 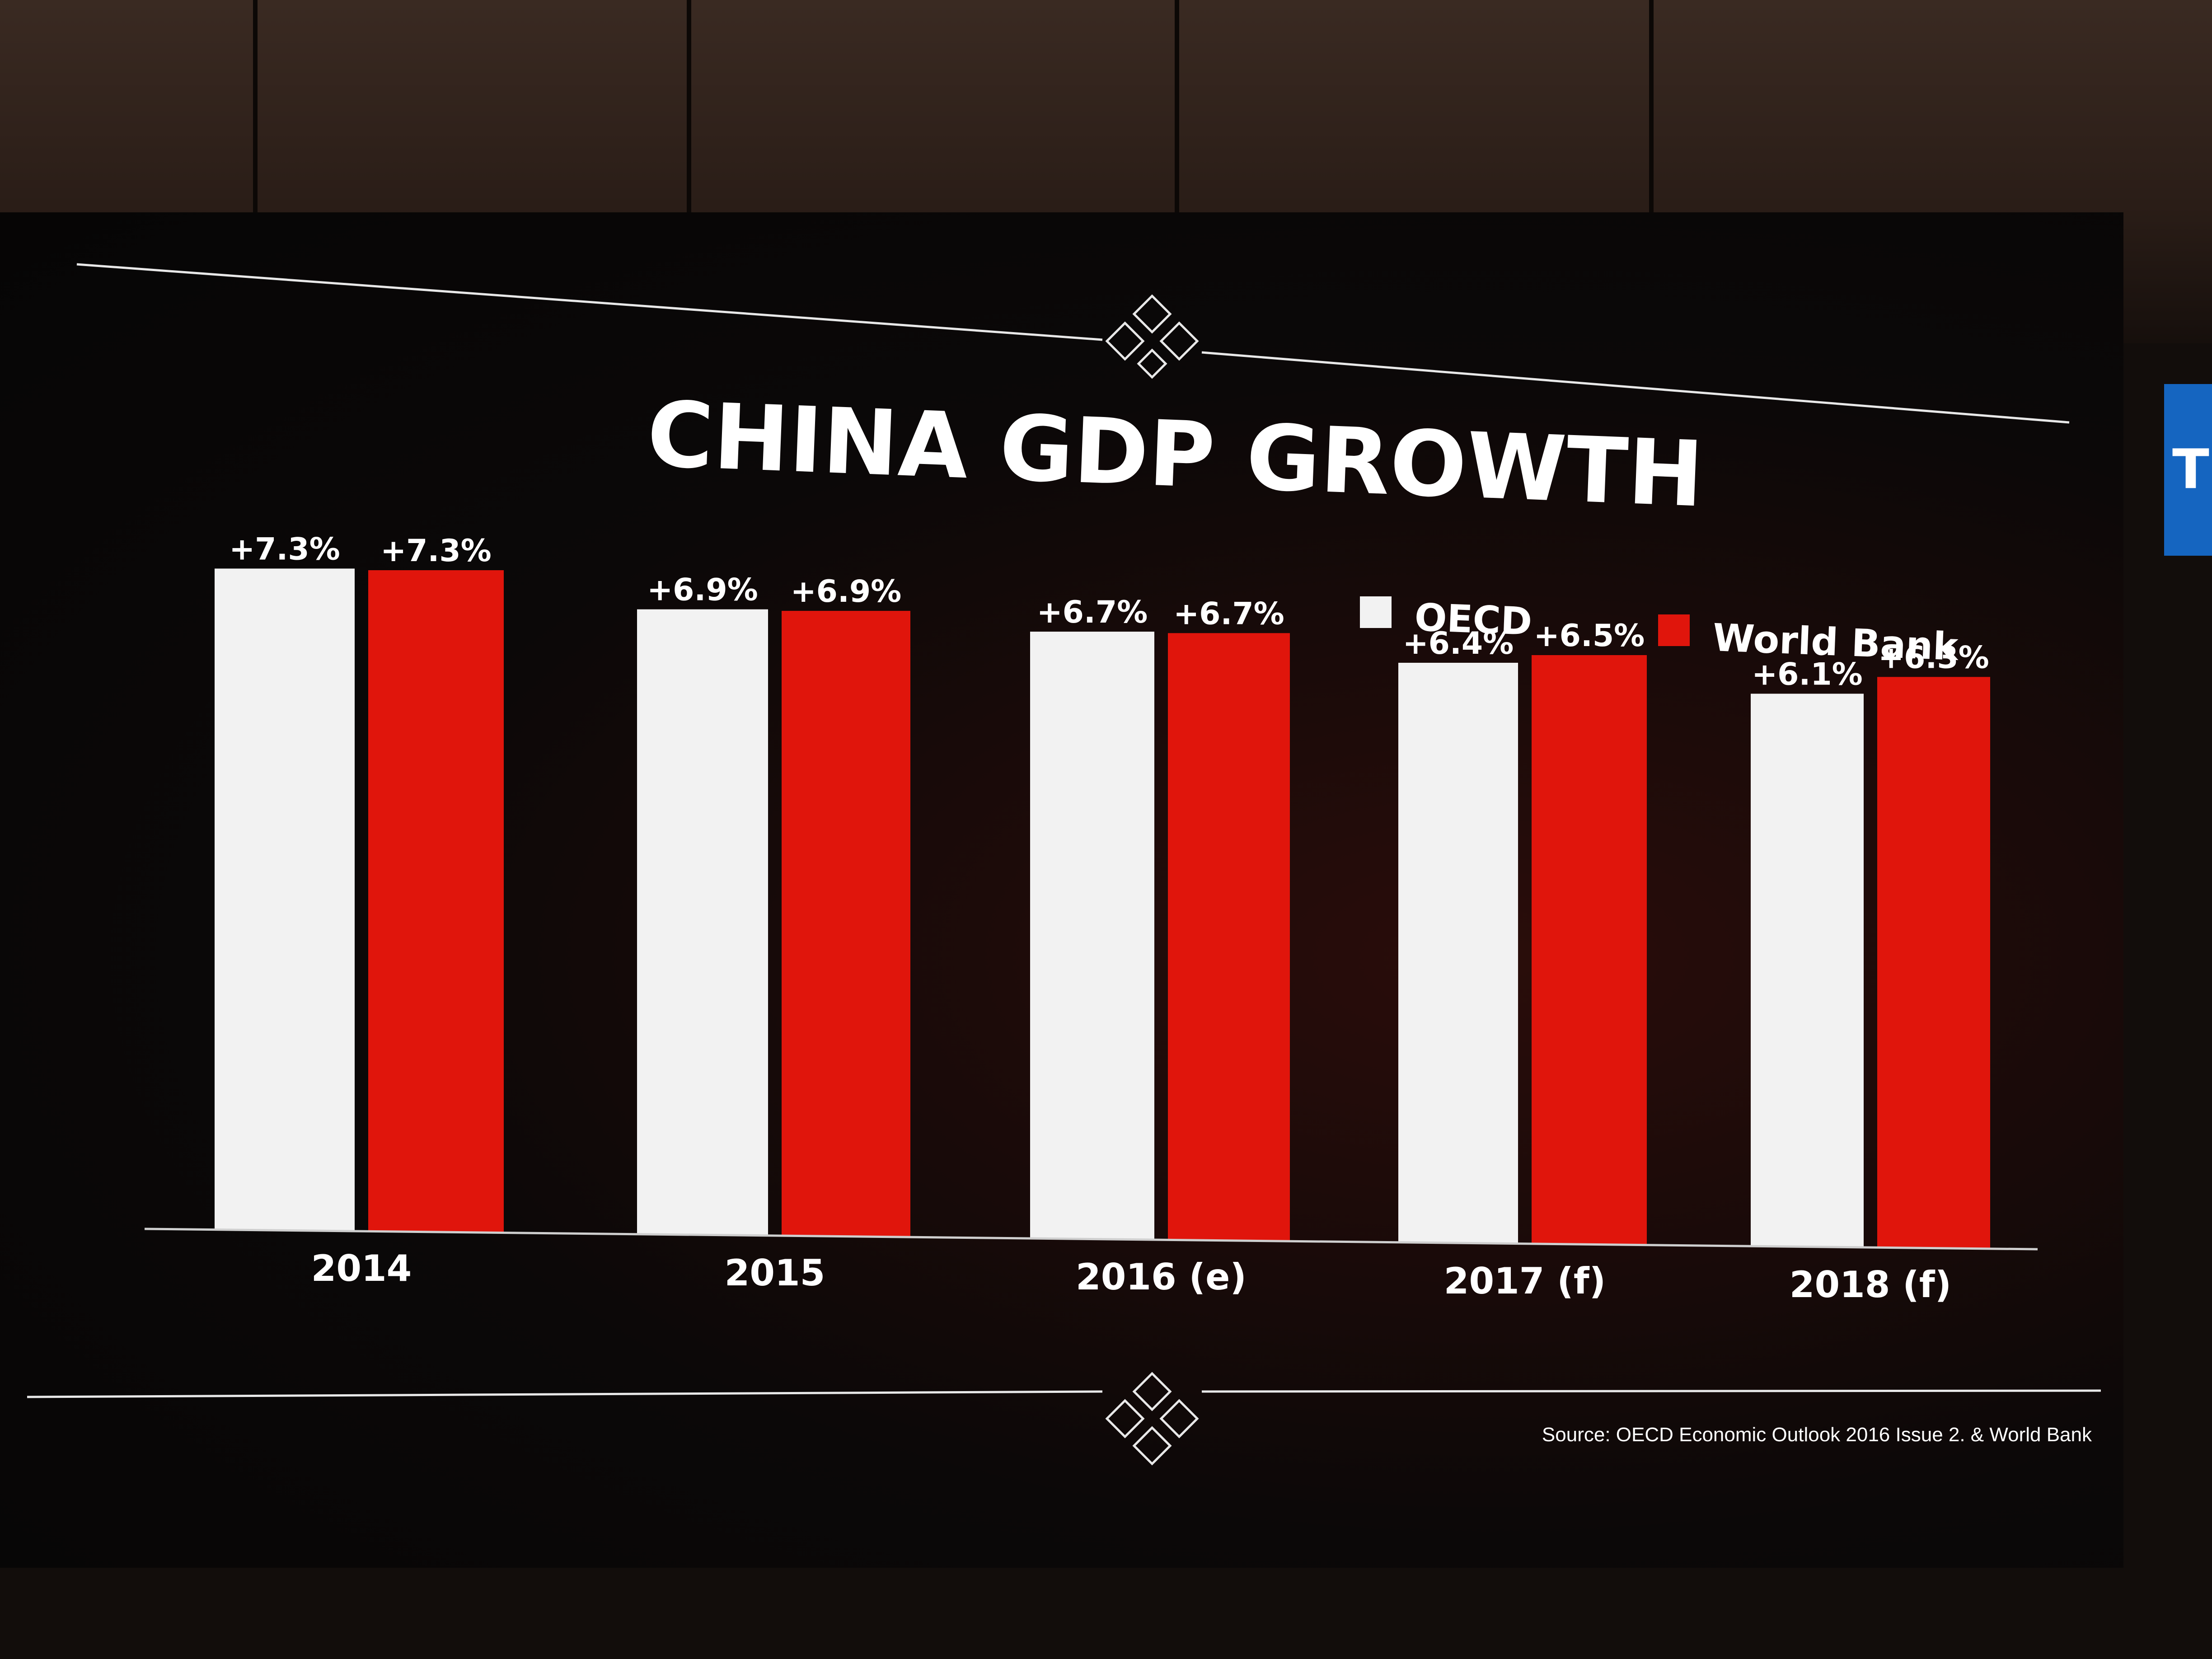 What do you see at coordinates (2192, 469) in the screenshot?
I see `side-screen-text: TI` at bounding box center [2192, 469].